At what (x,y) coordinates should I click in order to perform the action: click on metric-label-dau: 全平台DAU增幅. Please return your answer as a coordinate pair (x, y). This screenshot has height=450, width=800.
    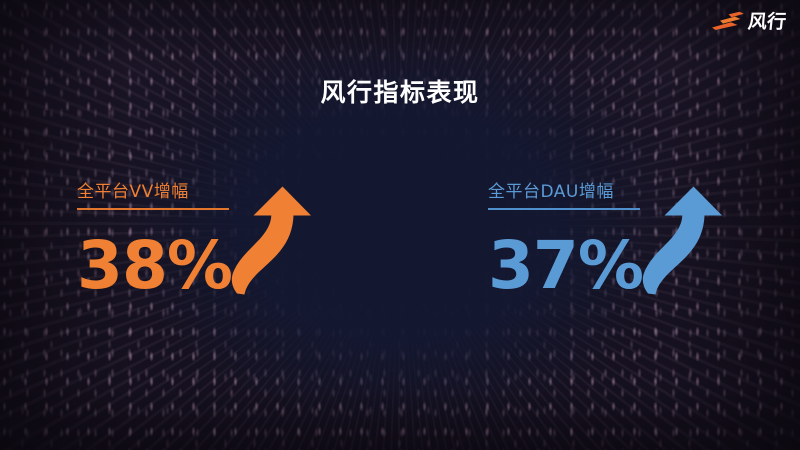
    Looking at the image, I should click on (551, 192).